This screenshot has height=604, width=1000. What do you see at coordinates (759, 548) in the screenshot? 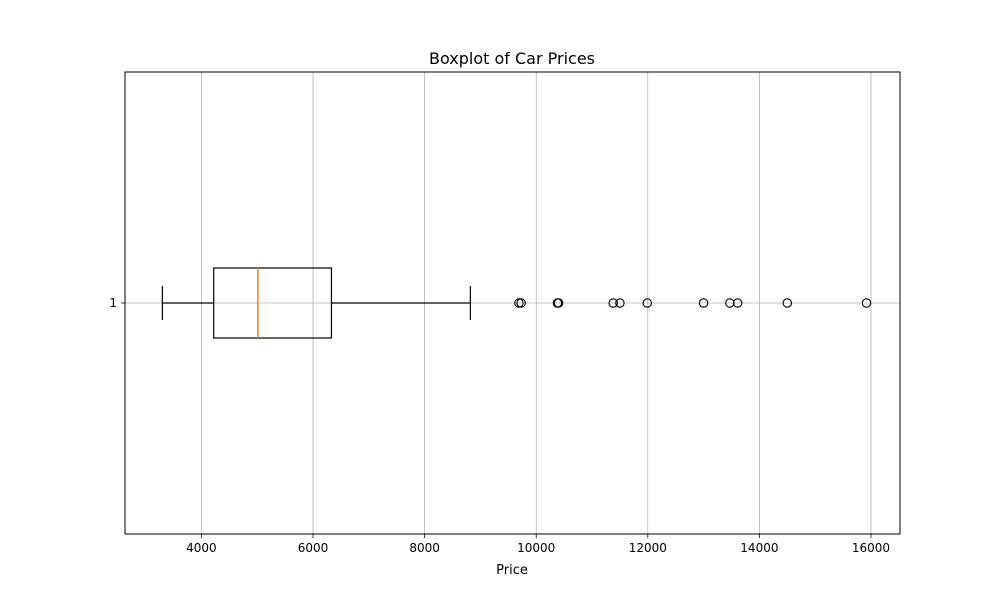
I see `x-tick-label: 14000` at bounding box center [759, 548].